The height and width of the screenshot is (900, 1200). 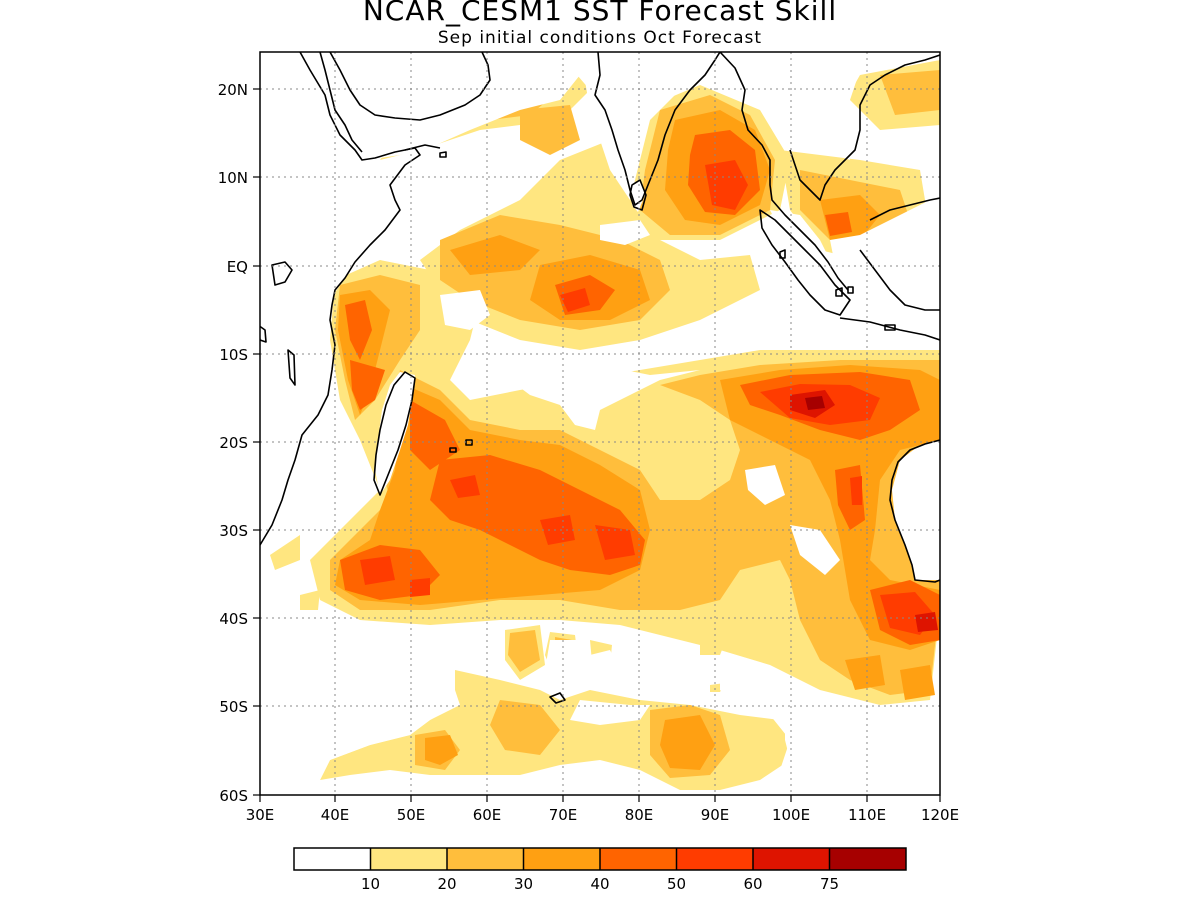 What do you see at coordinates (233, 796) in the screenshot?
I see `lat-tick-label: 60S` at bounding box center [233, 796].